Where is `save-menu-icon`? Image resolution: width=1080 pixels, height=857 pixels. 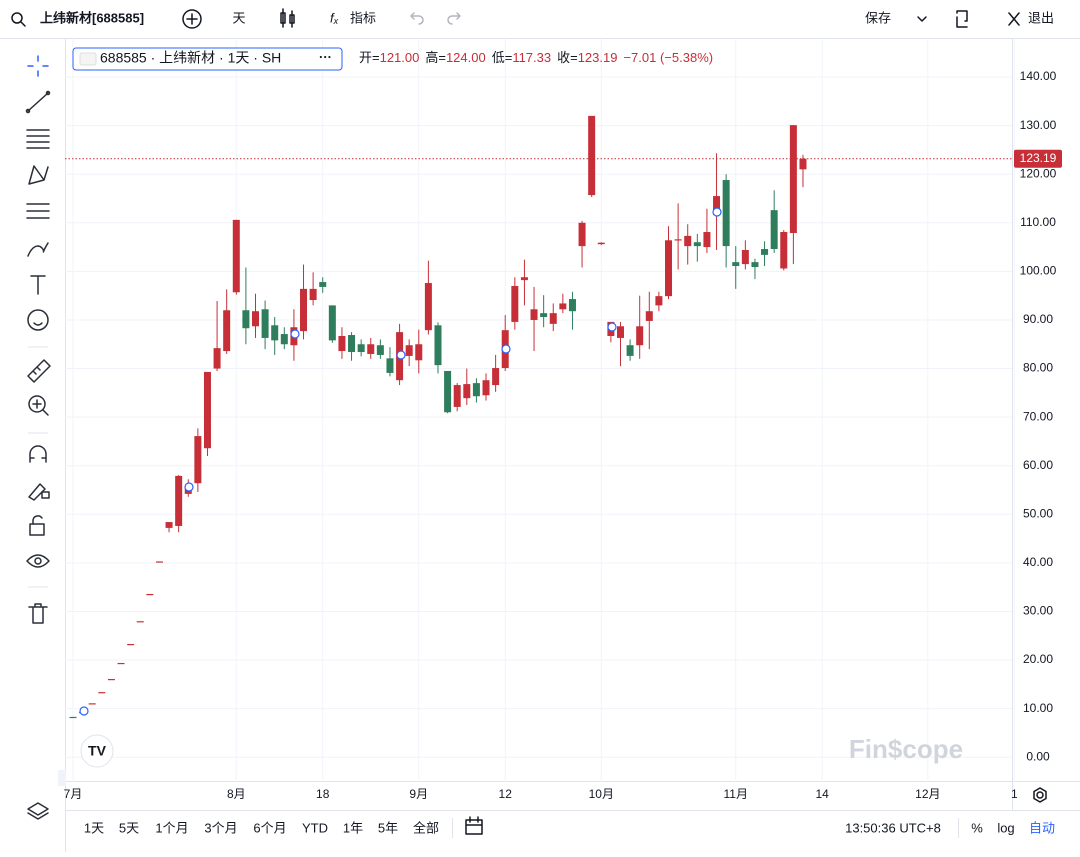
save-menu-icon is located at coordinates (922, 19).